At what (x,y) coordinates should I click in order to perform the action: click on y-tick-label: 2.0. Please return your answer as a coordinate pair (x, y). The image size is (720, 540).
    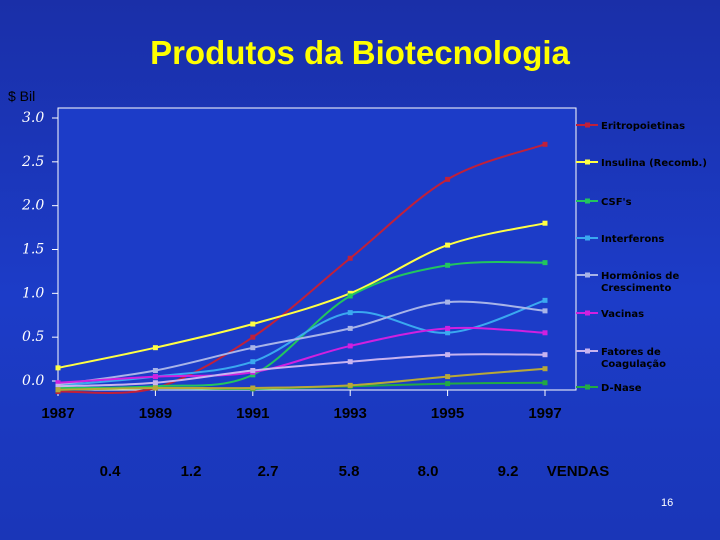
    Looking at the image, I should click on (32, 206).